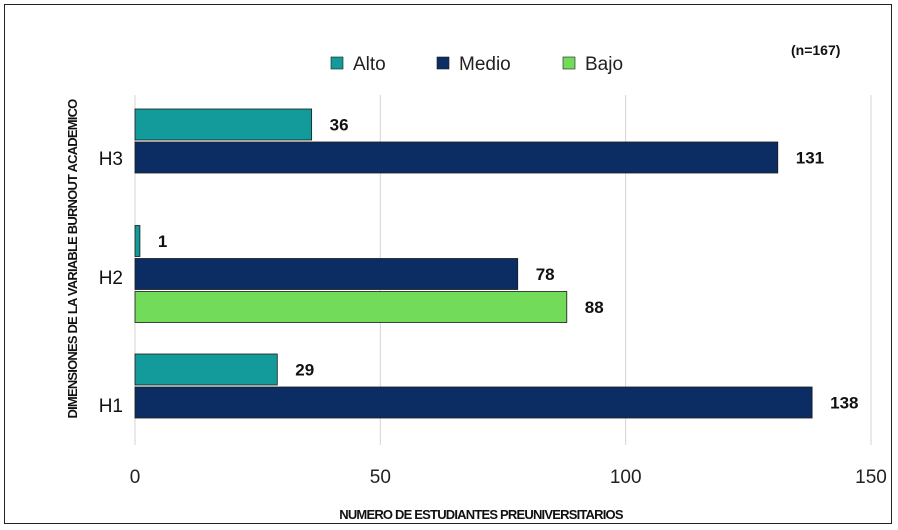 The height and width of the screenshot is (530, 898). What do you see at coordinates (604, 64) in the screenshot?
I see `legend-label: Bajo` at bounding box center [604, 64].